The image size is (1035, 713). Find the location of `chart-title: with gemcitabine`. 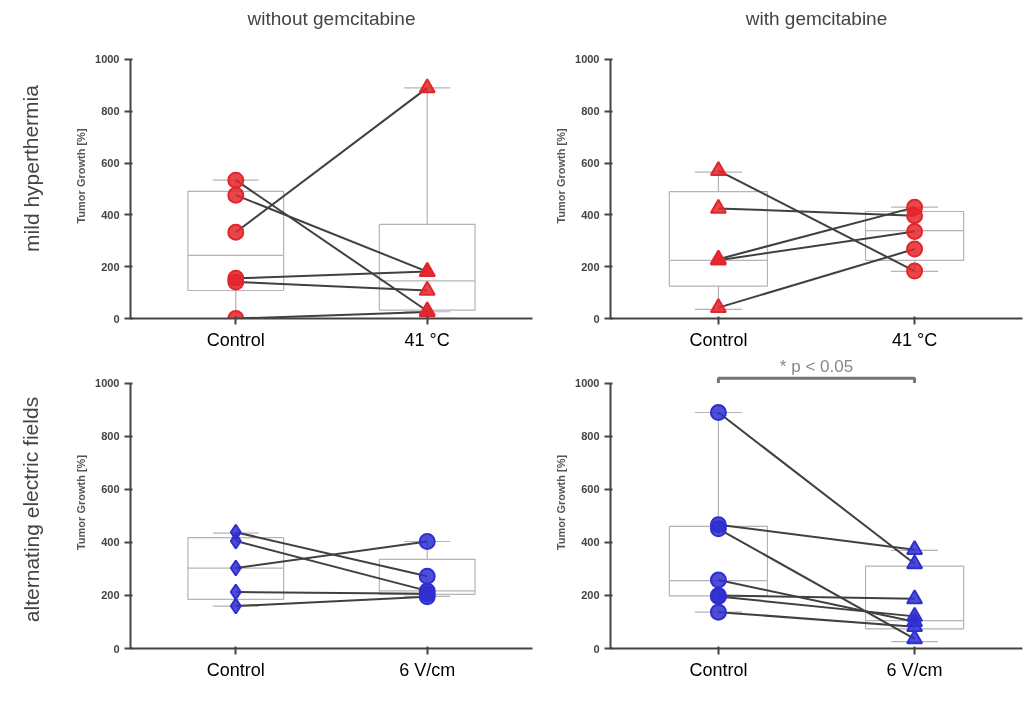

chart-title: with gemcitabine is located at coordinates (816, 18).